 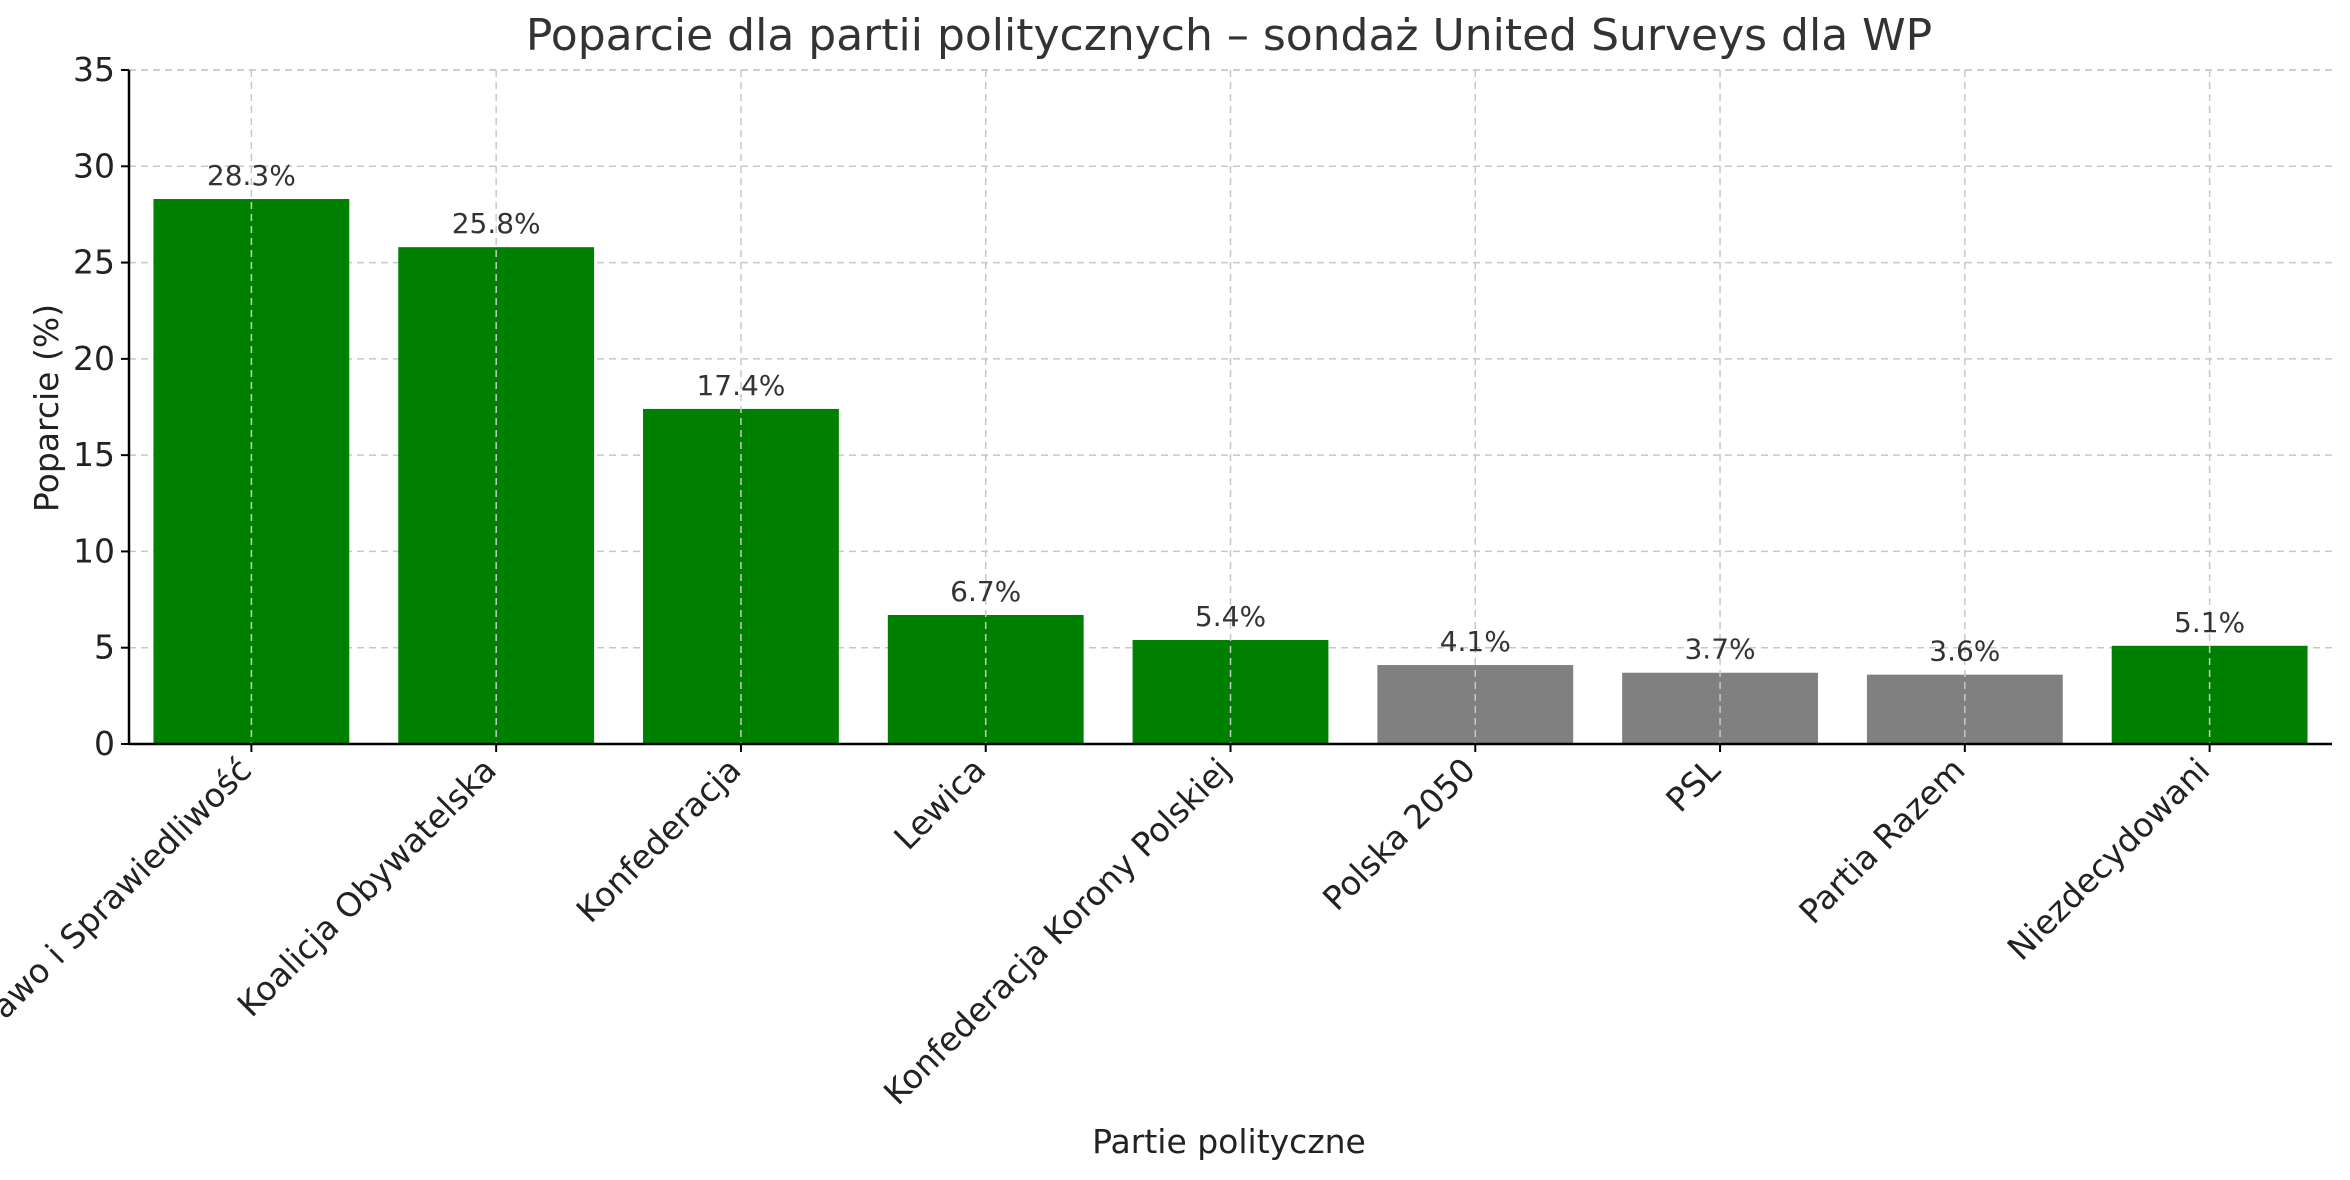 What do you see at coordinates (94, 165) in the screenshot?
I see `y-tick-label: 30` at bounding box center [94, 165].